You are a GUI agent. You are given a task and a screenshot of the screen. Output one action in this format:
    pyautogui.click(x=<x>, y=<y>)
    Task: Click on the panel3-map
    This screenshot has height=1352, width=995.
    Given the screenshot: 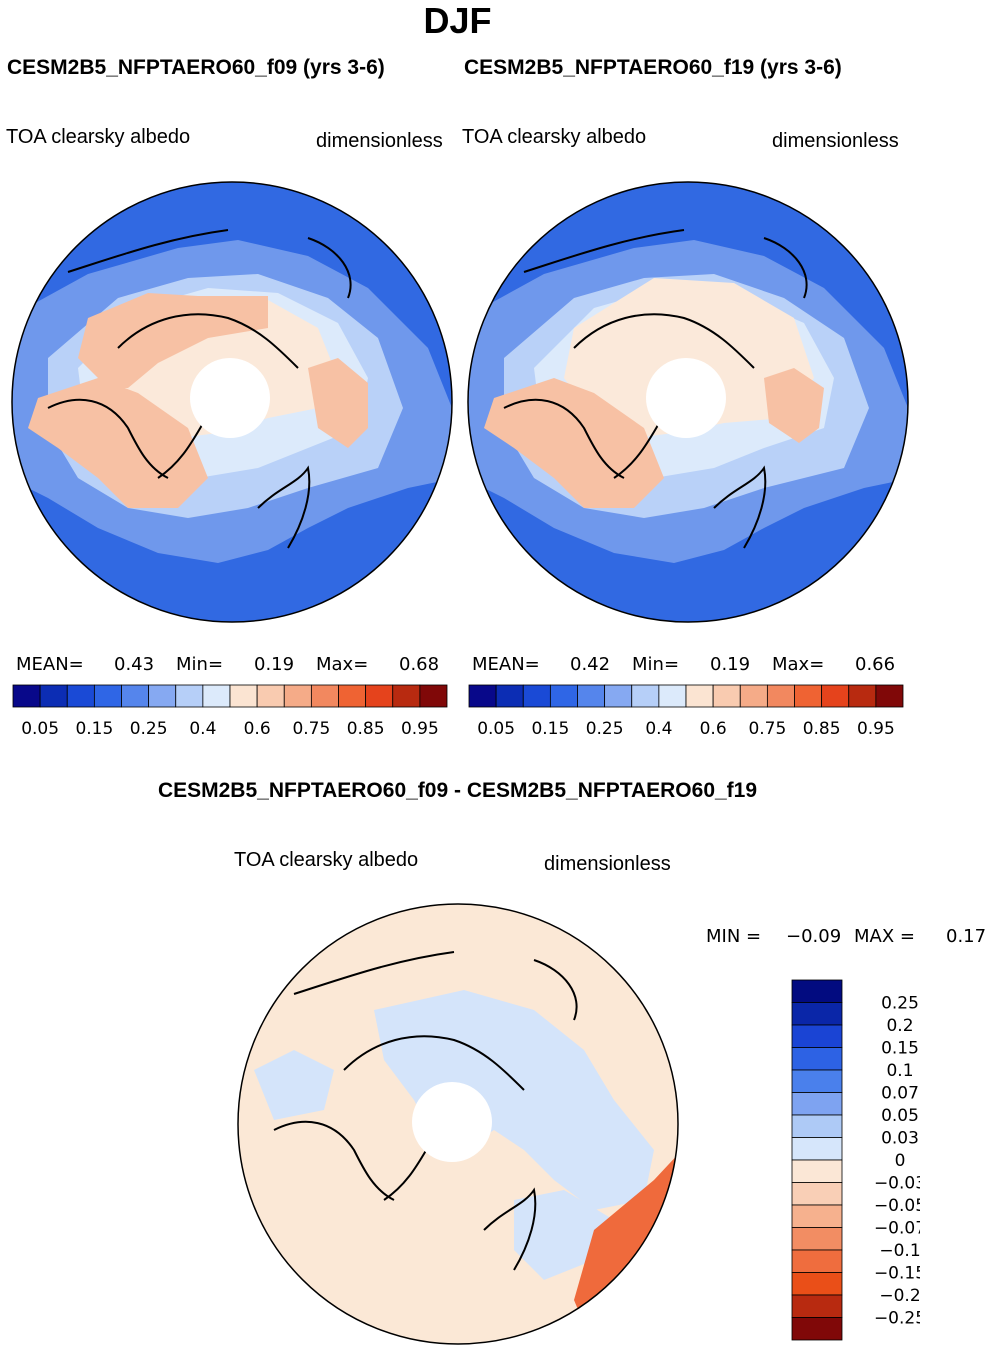 What is the action you would take?
    pyautogui.click(x=458, y=1124)
    